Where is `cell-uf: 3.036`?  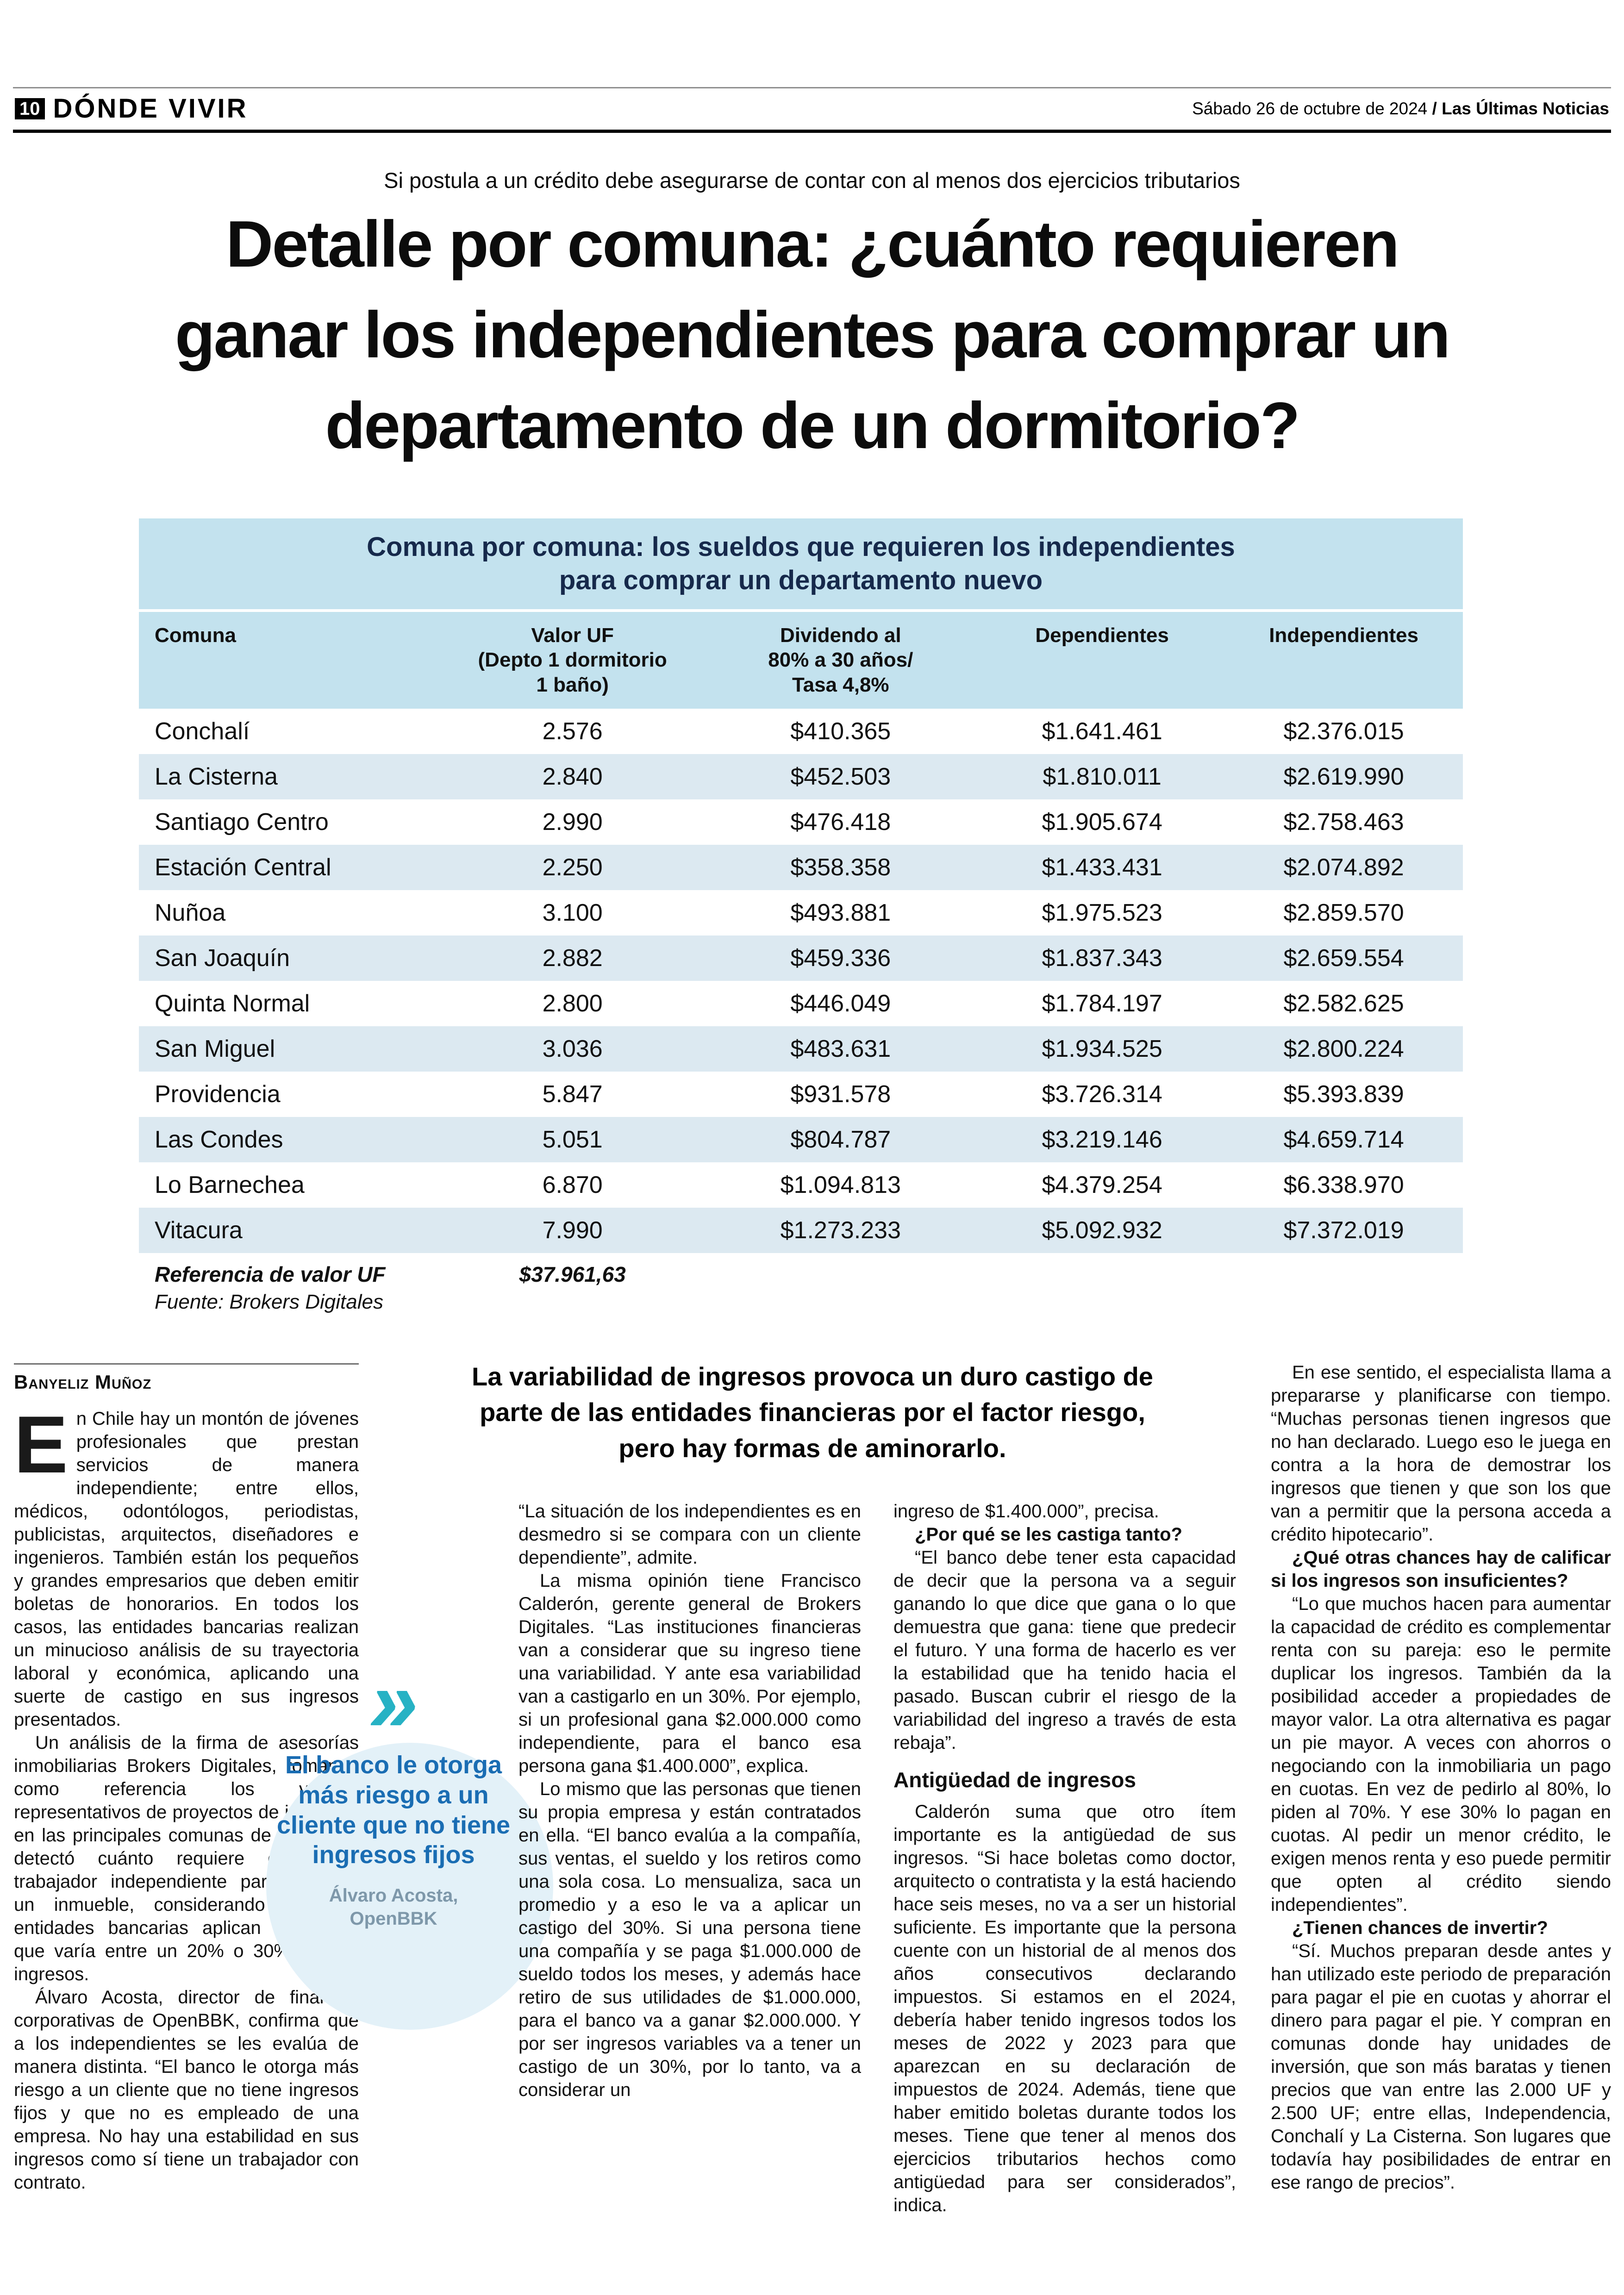 cell-uf: 3.036 is located at coordinates (572, 1048).